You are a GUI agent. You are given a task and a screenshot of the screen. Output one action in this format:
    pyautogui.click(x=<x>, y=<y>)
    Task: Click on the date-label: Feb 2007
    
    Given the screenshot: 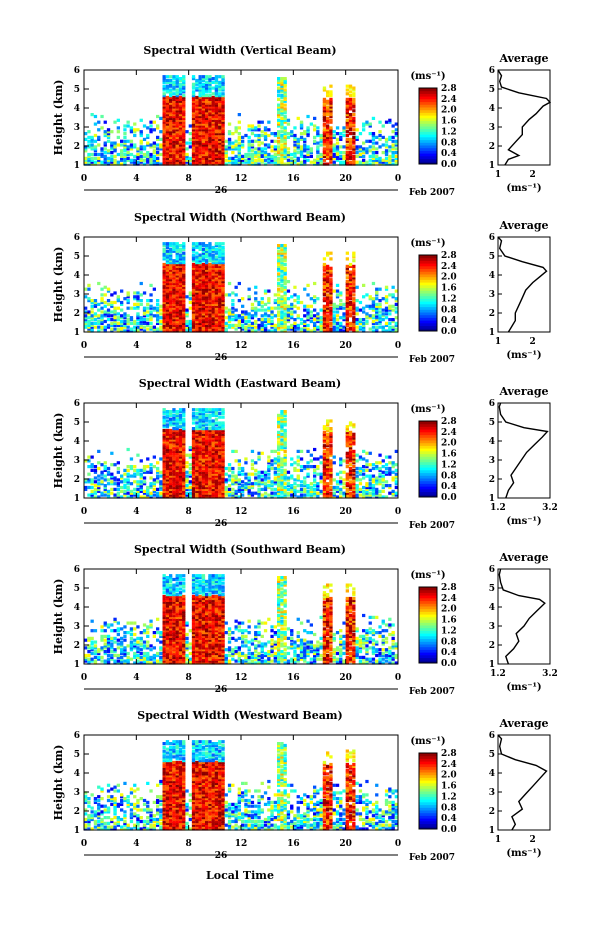 What is the action you would take?
    pyautogui.click(x=432, y=360)
    